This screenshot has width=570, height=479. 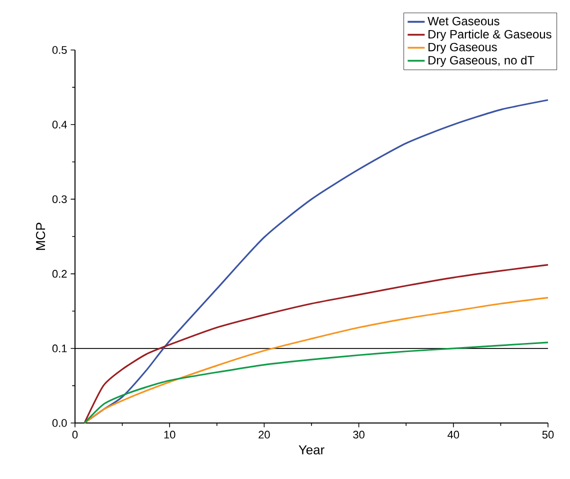 What do you see at coordinates (59, 274) in the screenshot?
I see `y-tick-label: 0.2` at bounding box center [59, 274].